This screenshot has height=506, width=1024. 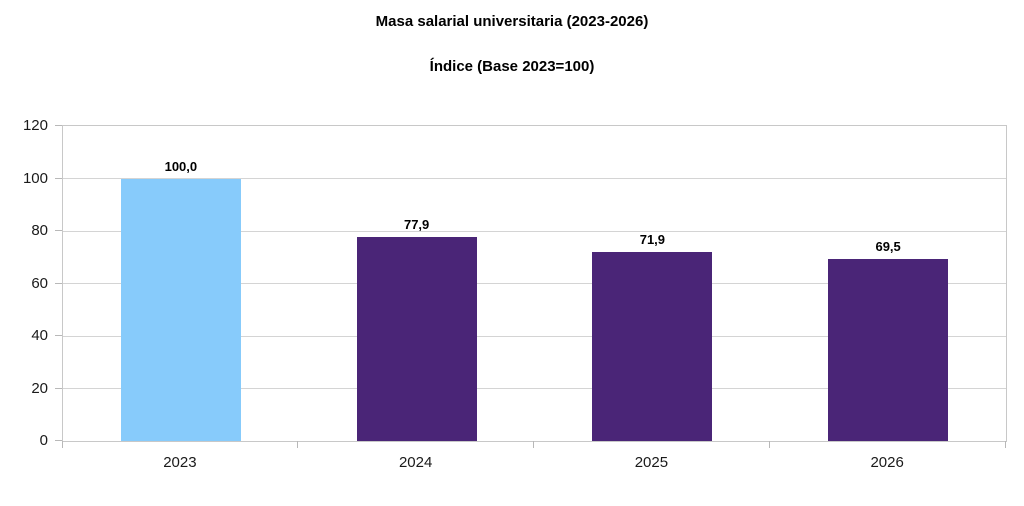 I want to click on x-tick-label-2024: 2024, so click(x=415, y=462).